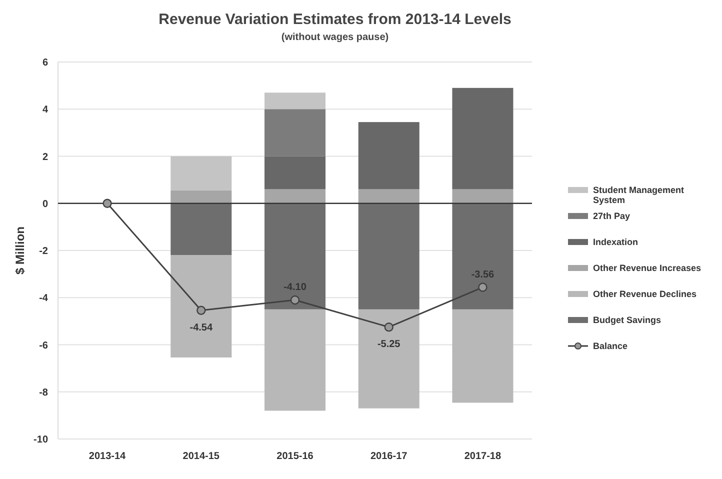 The height and width of the screenshot is (479, 722). What do you see at coordinates (295, 456) in the screenshot?
I see `x-tick-label: 2015-16` at bounding box center [295, 456].